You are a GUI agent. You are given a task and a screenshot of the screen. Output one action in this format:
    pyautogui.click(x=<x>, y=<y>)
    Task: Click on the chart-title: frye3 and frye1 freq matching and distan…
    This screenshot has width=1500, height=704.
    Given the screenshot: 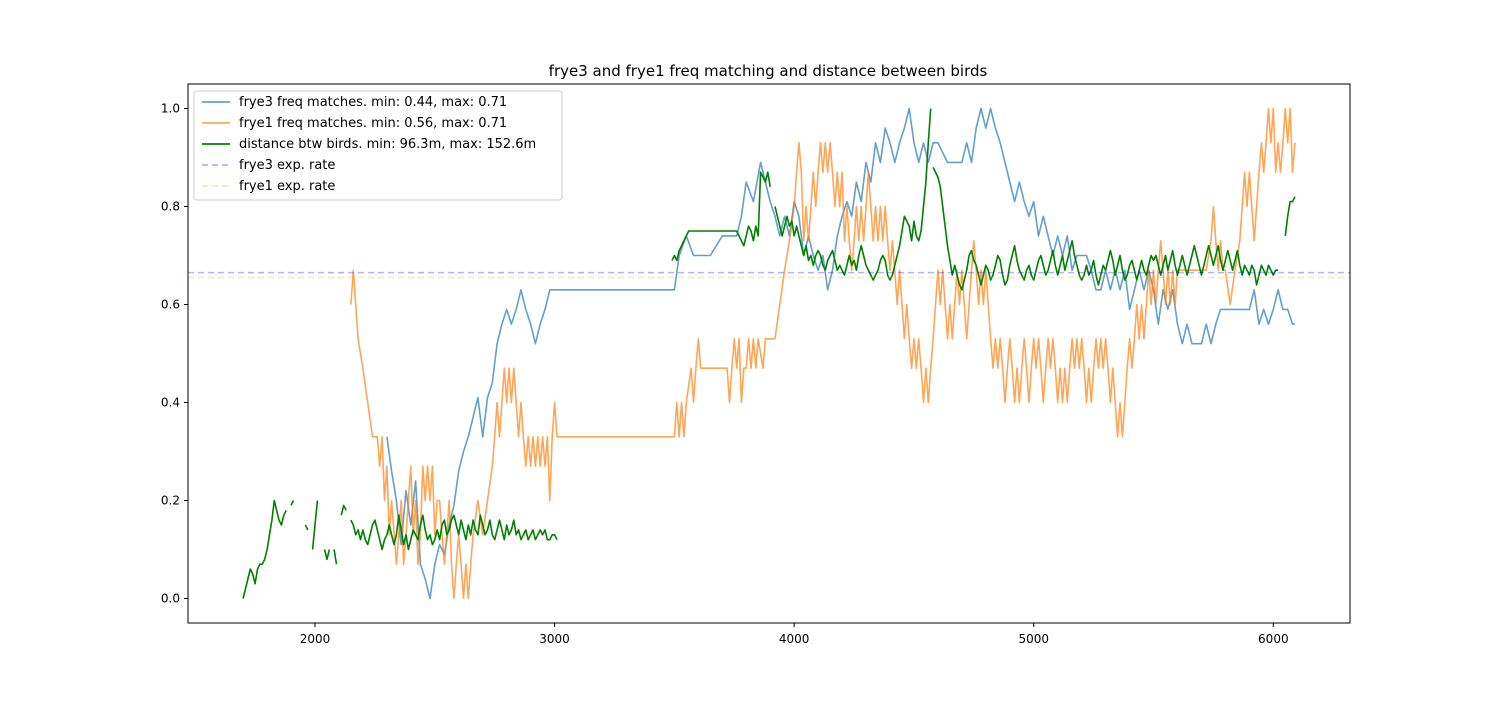 What is the action you would take?
    pyautogui.click(x=768, y=71)
    